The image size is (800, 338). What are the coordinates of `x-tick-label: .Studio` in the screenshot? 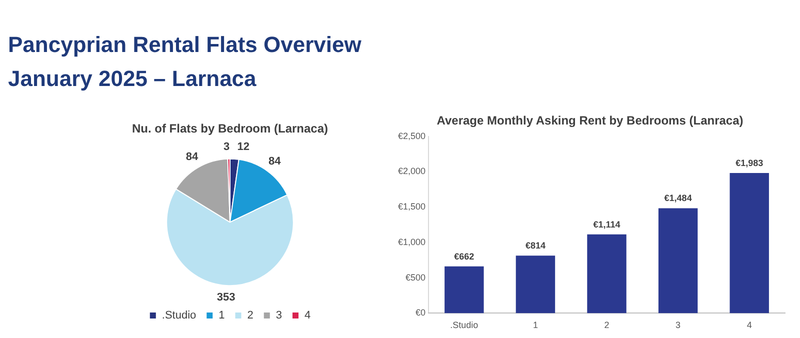 It's located at (464, 325).